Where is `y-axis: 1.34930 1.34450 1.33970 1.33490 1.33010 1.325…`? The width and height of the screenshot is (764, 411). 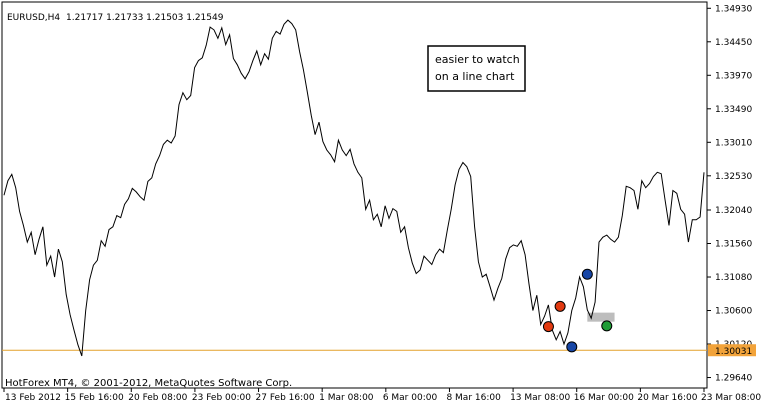 y-axis: 1.34930 1.34450 1.33970 1.33490 1.33010 1.325… is located at coordinates (729, 194).